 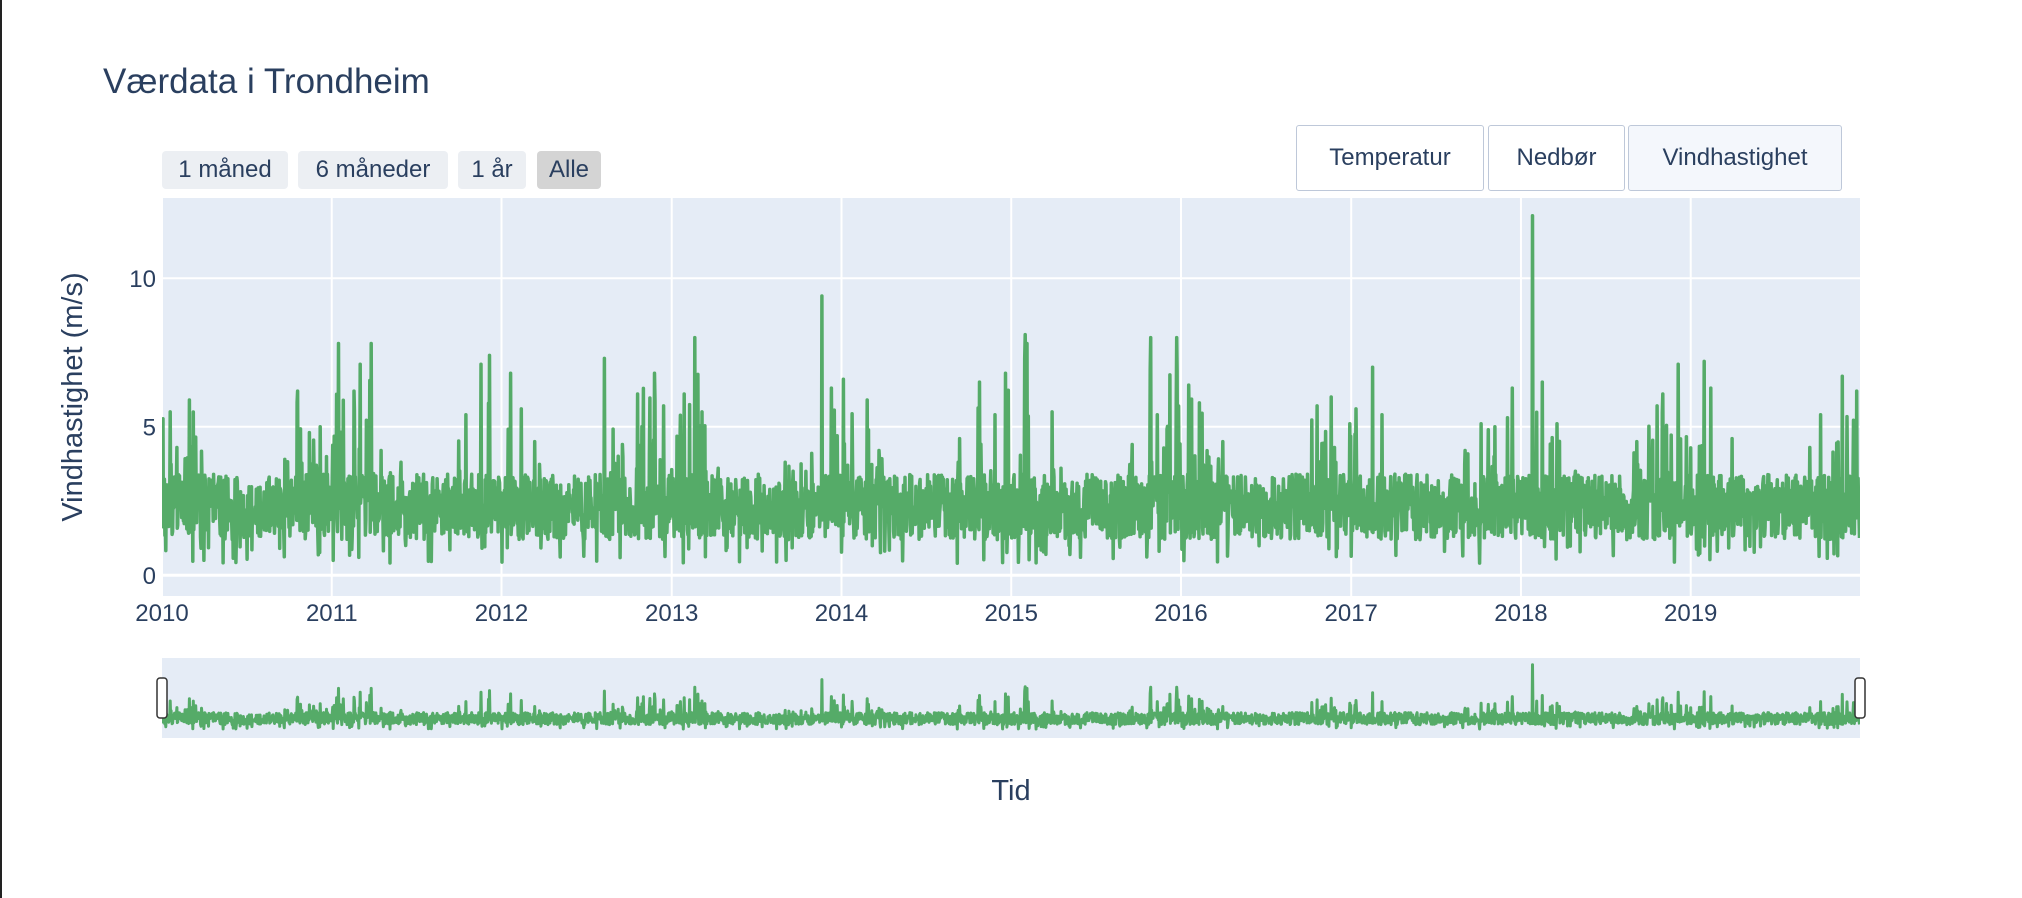 I want to click on range-slider, so click(x=1011, y=698).